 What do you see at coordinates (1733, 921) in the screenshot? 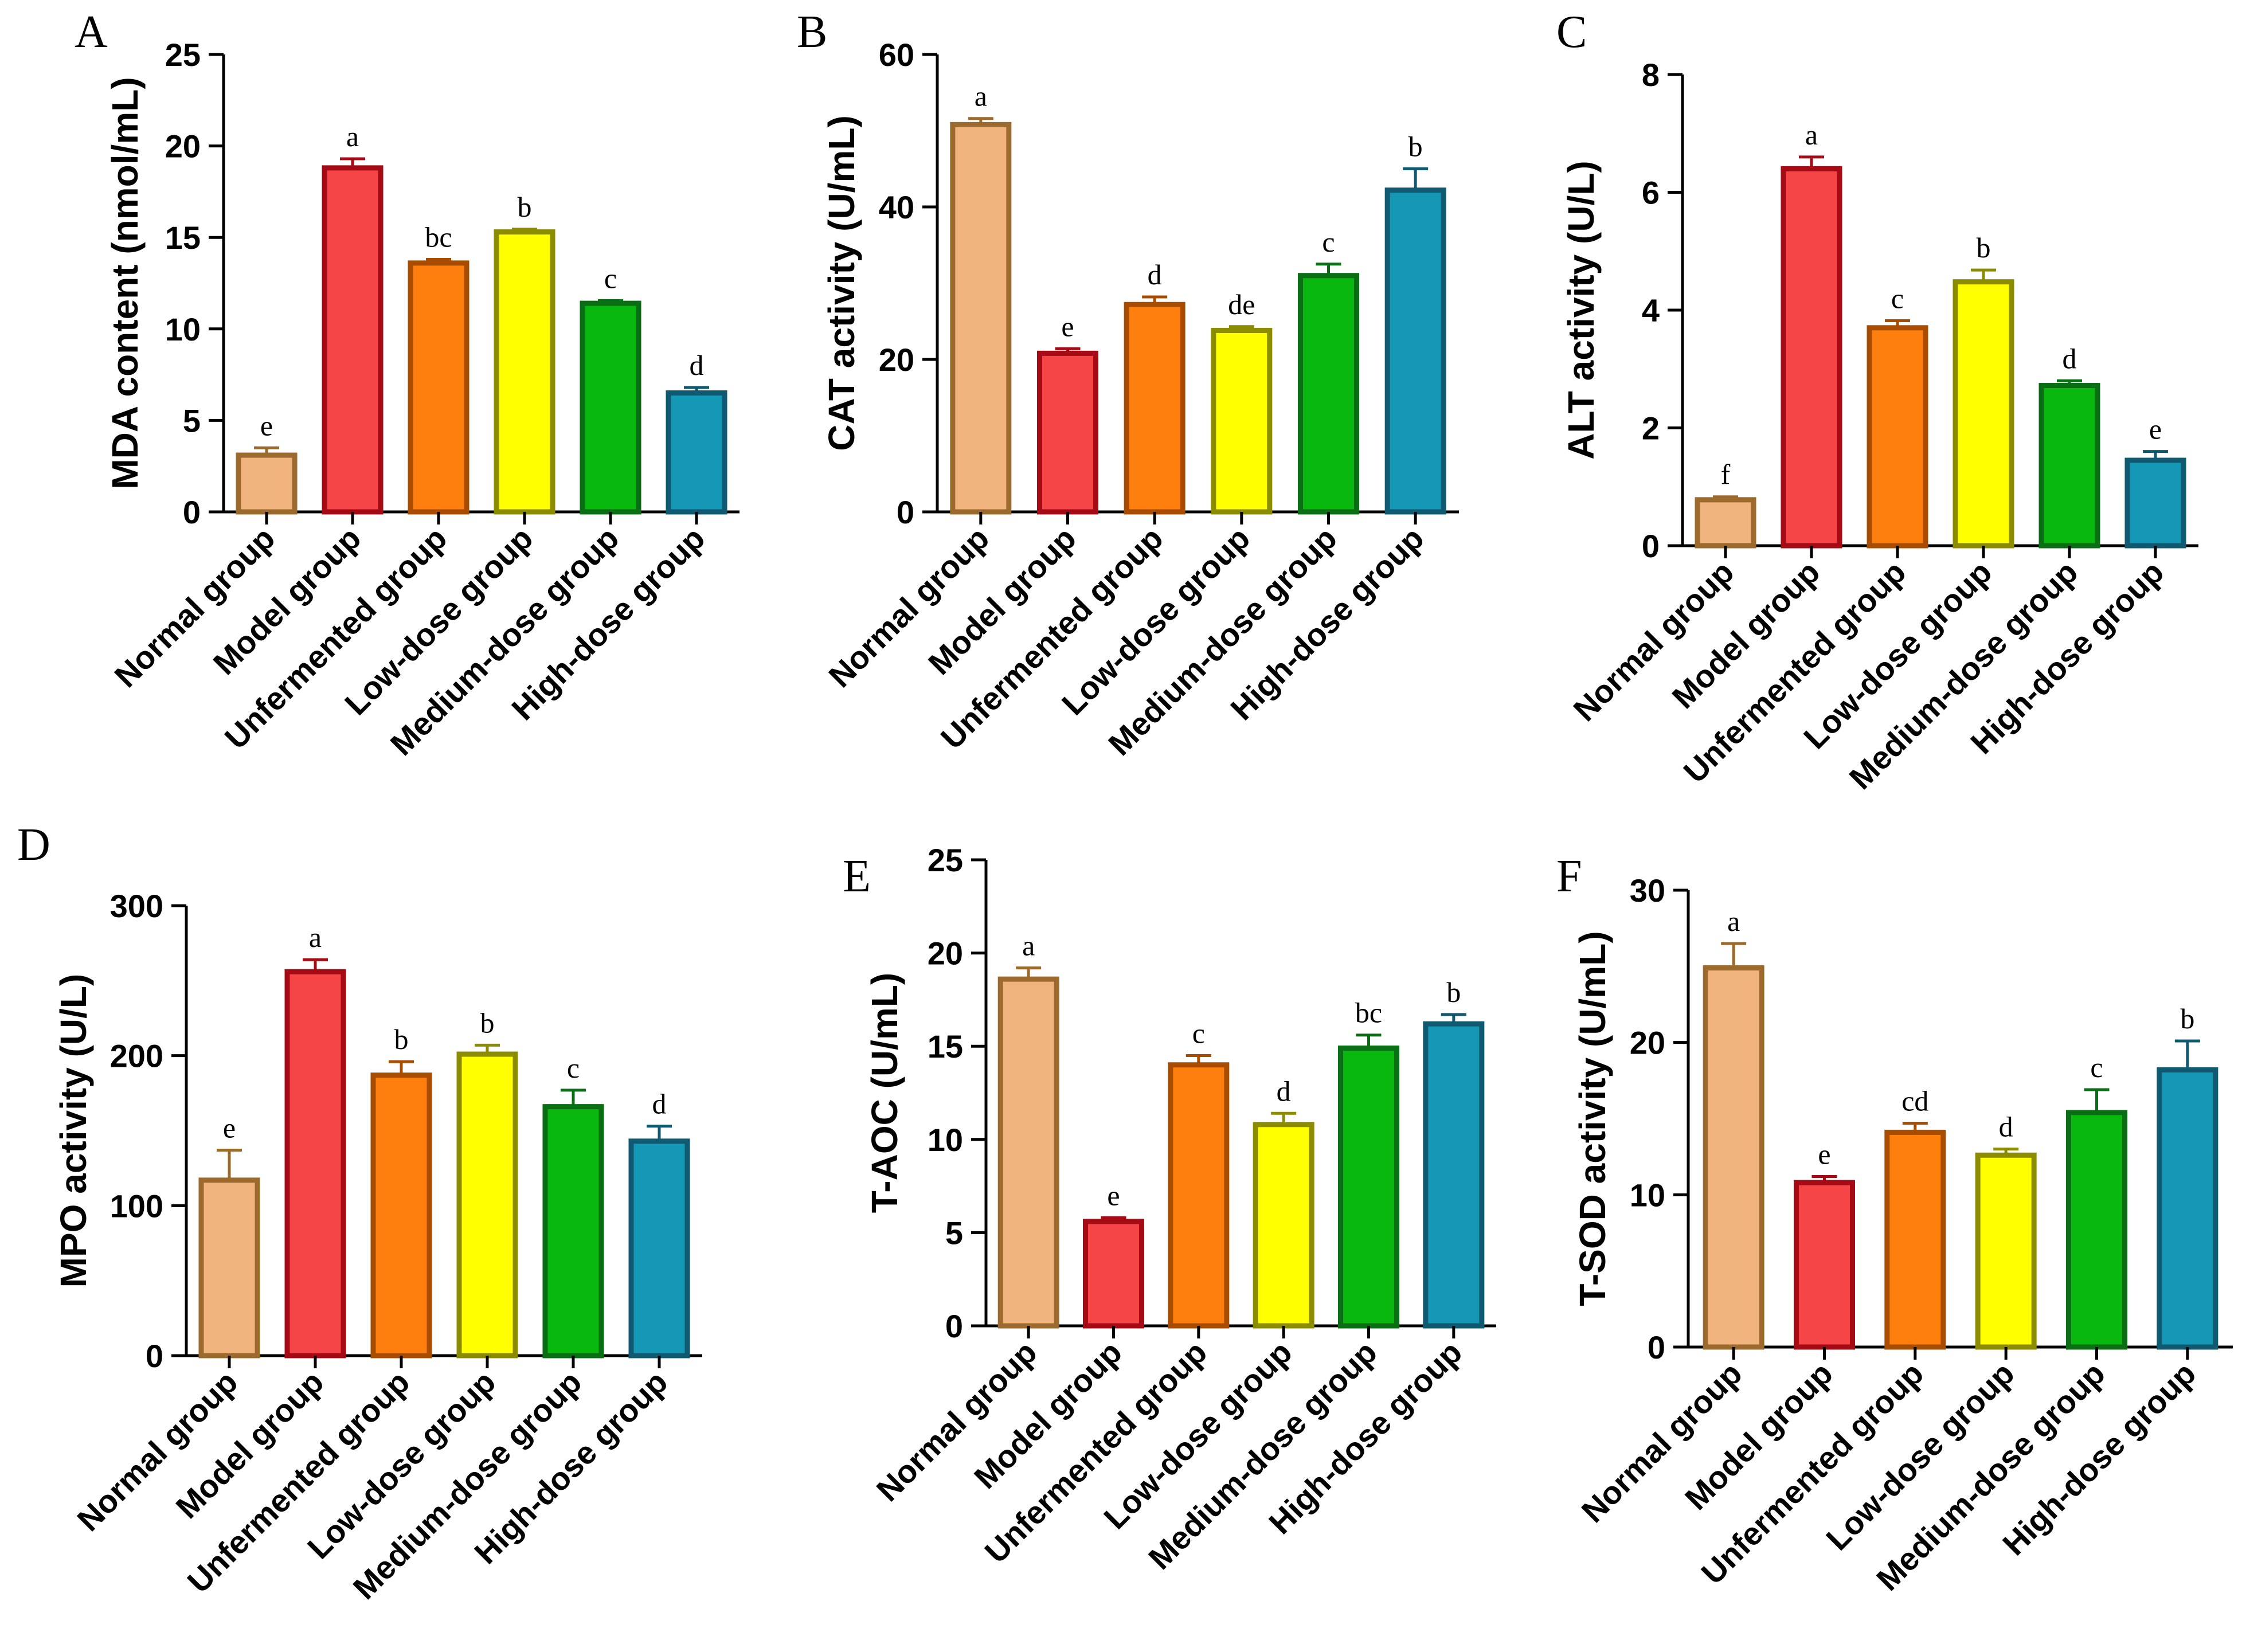
I see `panel-f-significance-label: a` at bounding box center [1733, 921].